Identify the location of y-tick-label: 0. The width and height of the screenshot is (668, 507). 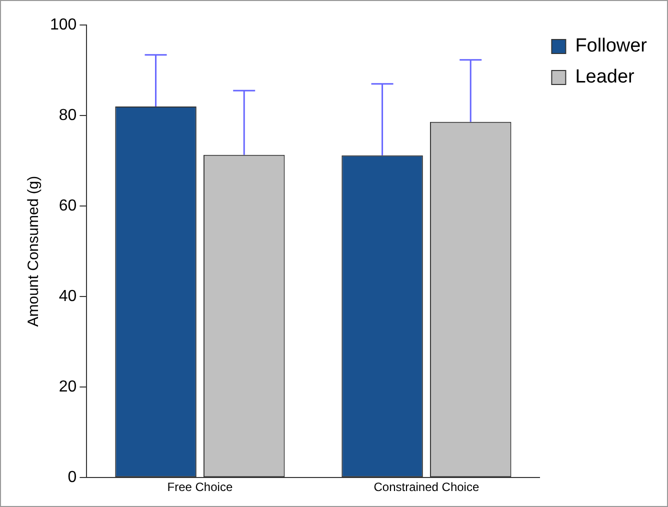
(72, 477).